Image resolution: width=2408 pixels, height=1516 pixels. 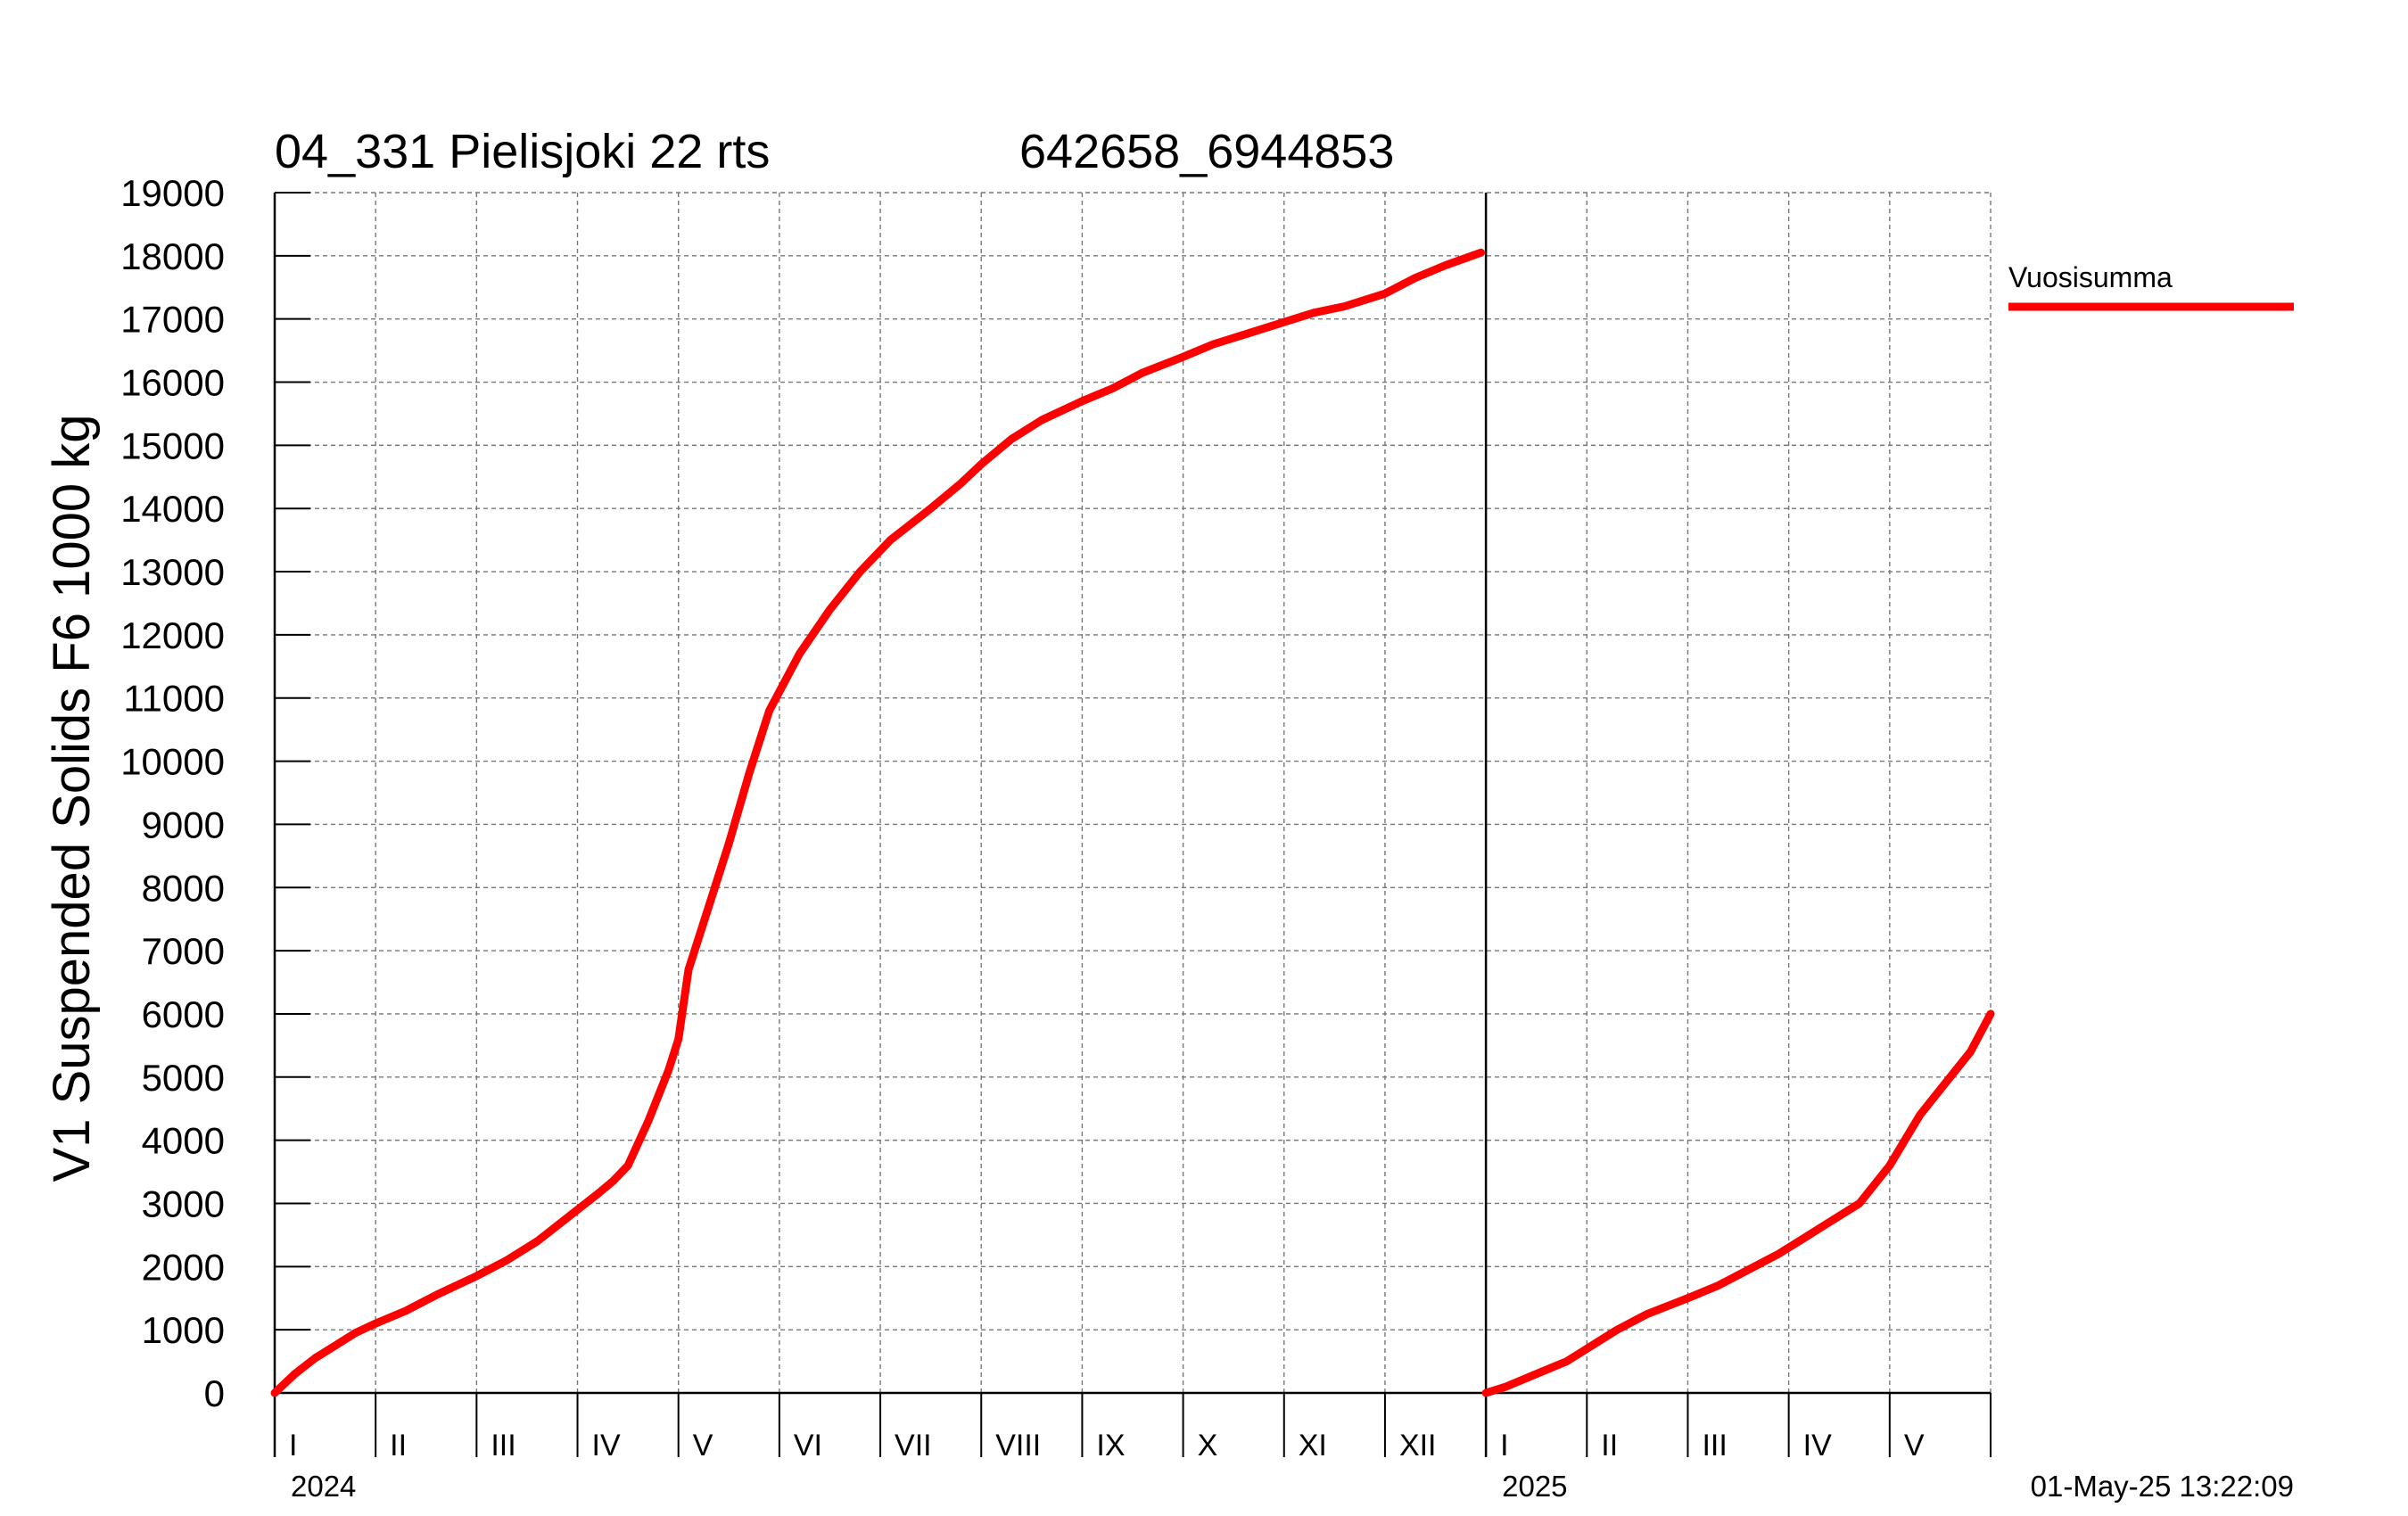 What do you see at coordinates (808, 1445) in the screenshot?
I see `month-label: VI` at bounding box center [808, 1445].